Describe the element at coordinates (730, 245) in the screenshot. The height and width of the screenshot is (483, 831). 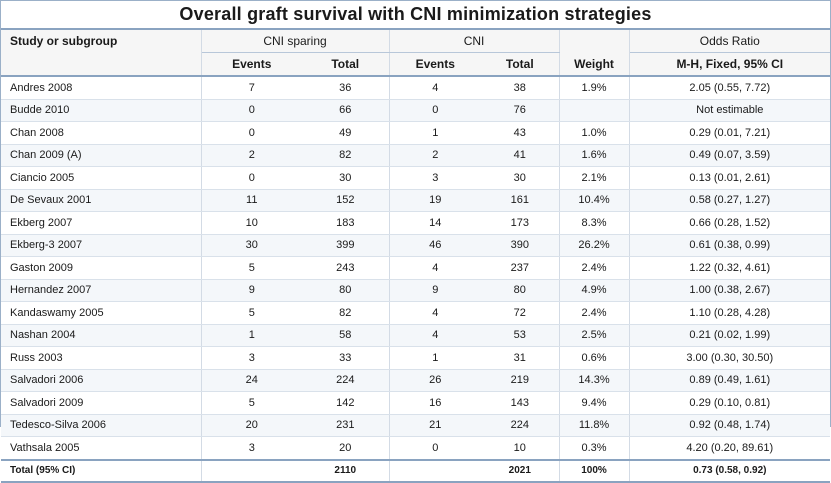
I see `odds-ratio-value: 0.61 (0.38, 0.99)` at that location.